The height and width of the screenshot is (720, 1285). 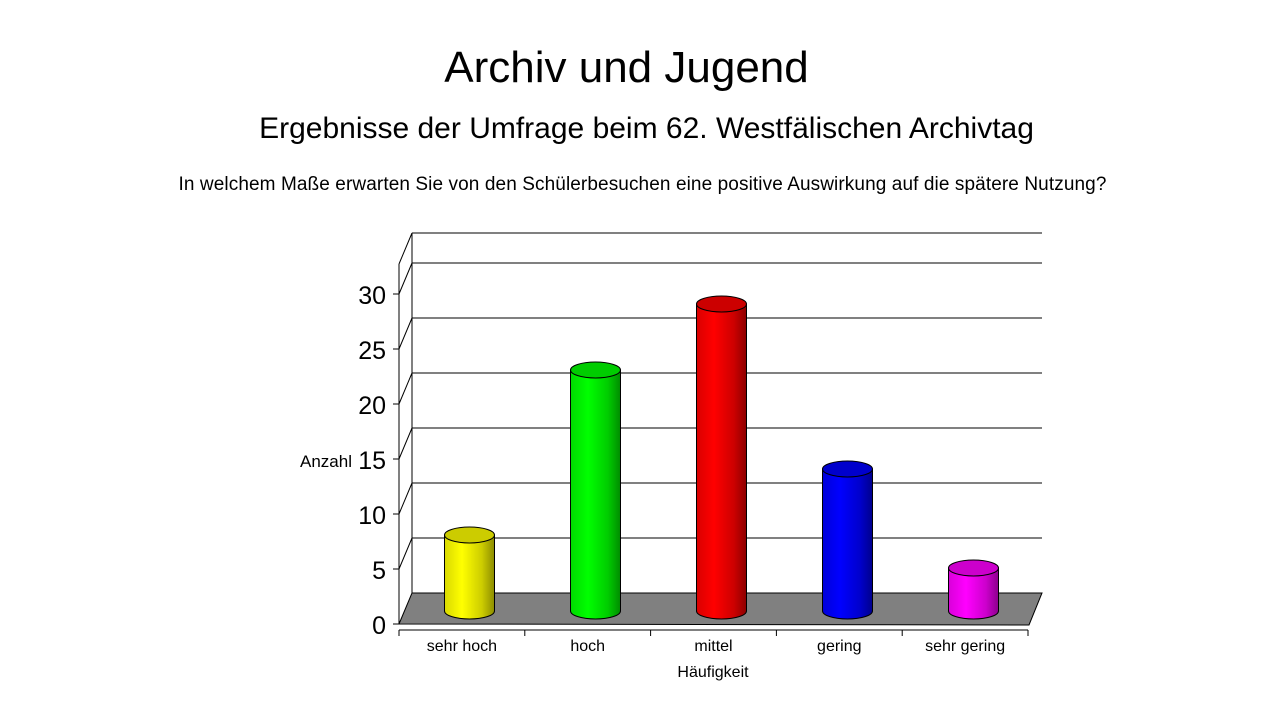 What do you see at coordinates (372, 406) in the screenshot?
I see `y-tick-label: 20` at bounding box center [372, 406].